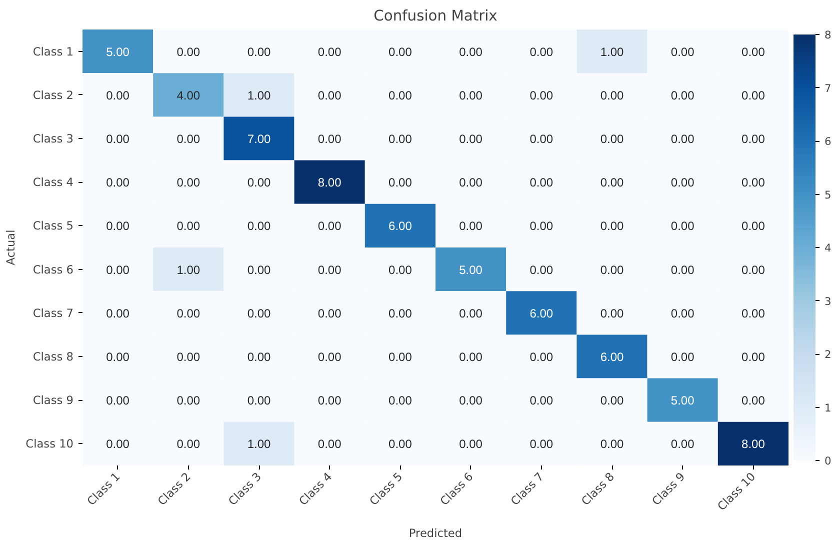 Image resolution: width=839 pixels, height=543 pixels. Describe the element at coordinates (53, 357) in the screenshot. I see `y-tick-label: Class 8` at that location.